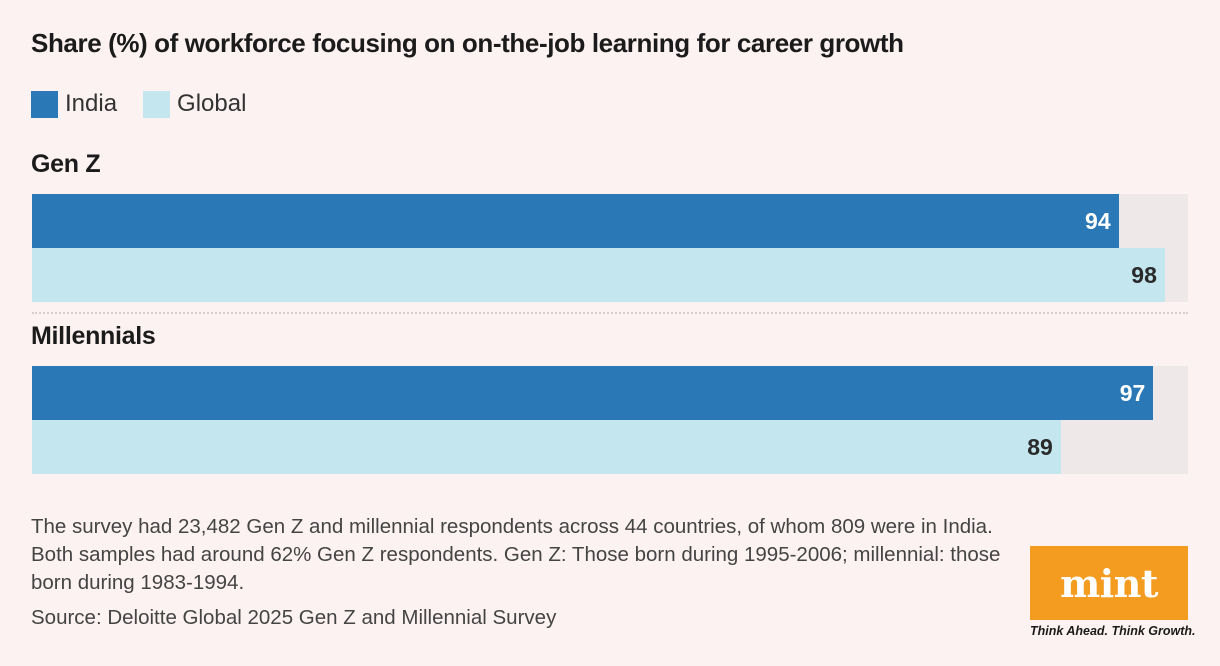 The image size is (1220, 666). What do you see at coordinates (610, 313) in the screenshot?
I see `group-divider` at bounding box center [610, 313].